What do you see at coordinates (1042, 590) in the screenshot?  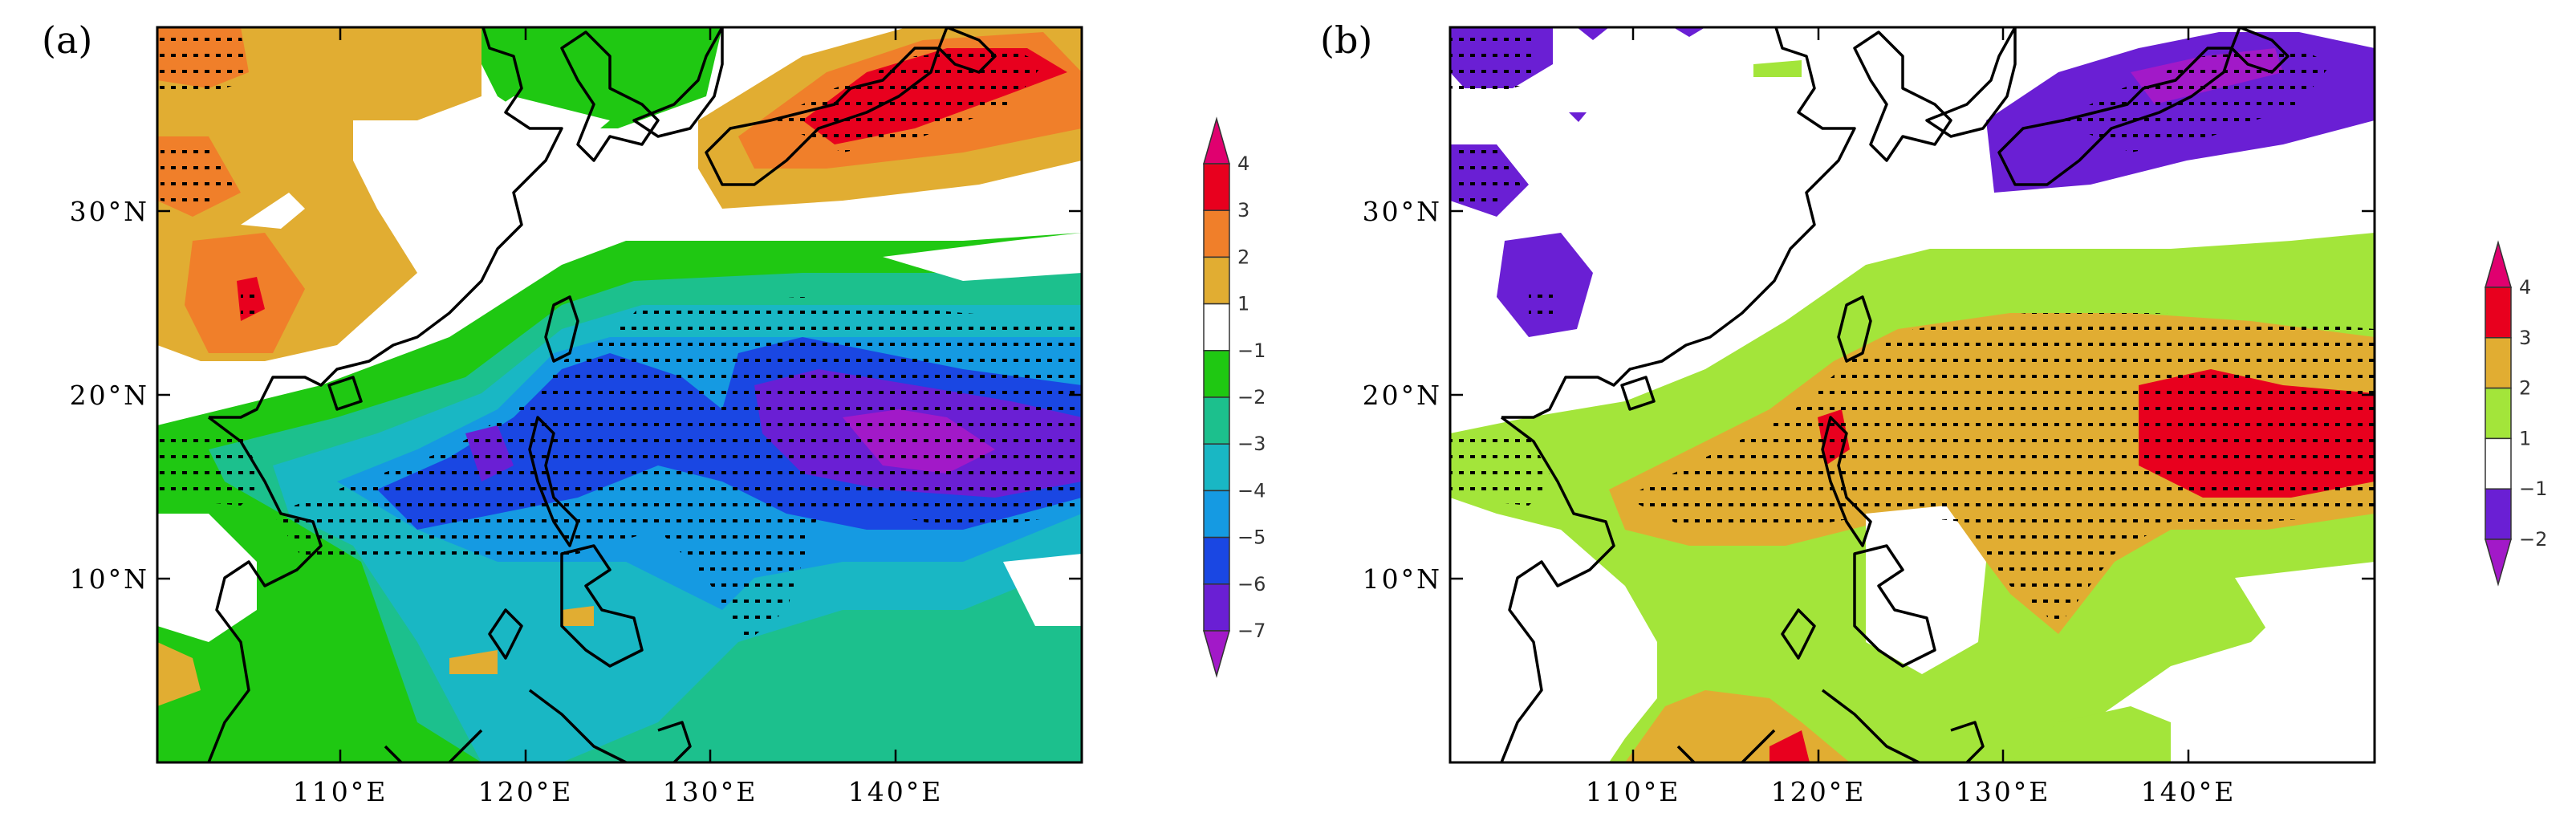 I see `contour-a-white-se` at bounding box center [1042, 590].